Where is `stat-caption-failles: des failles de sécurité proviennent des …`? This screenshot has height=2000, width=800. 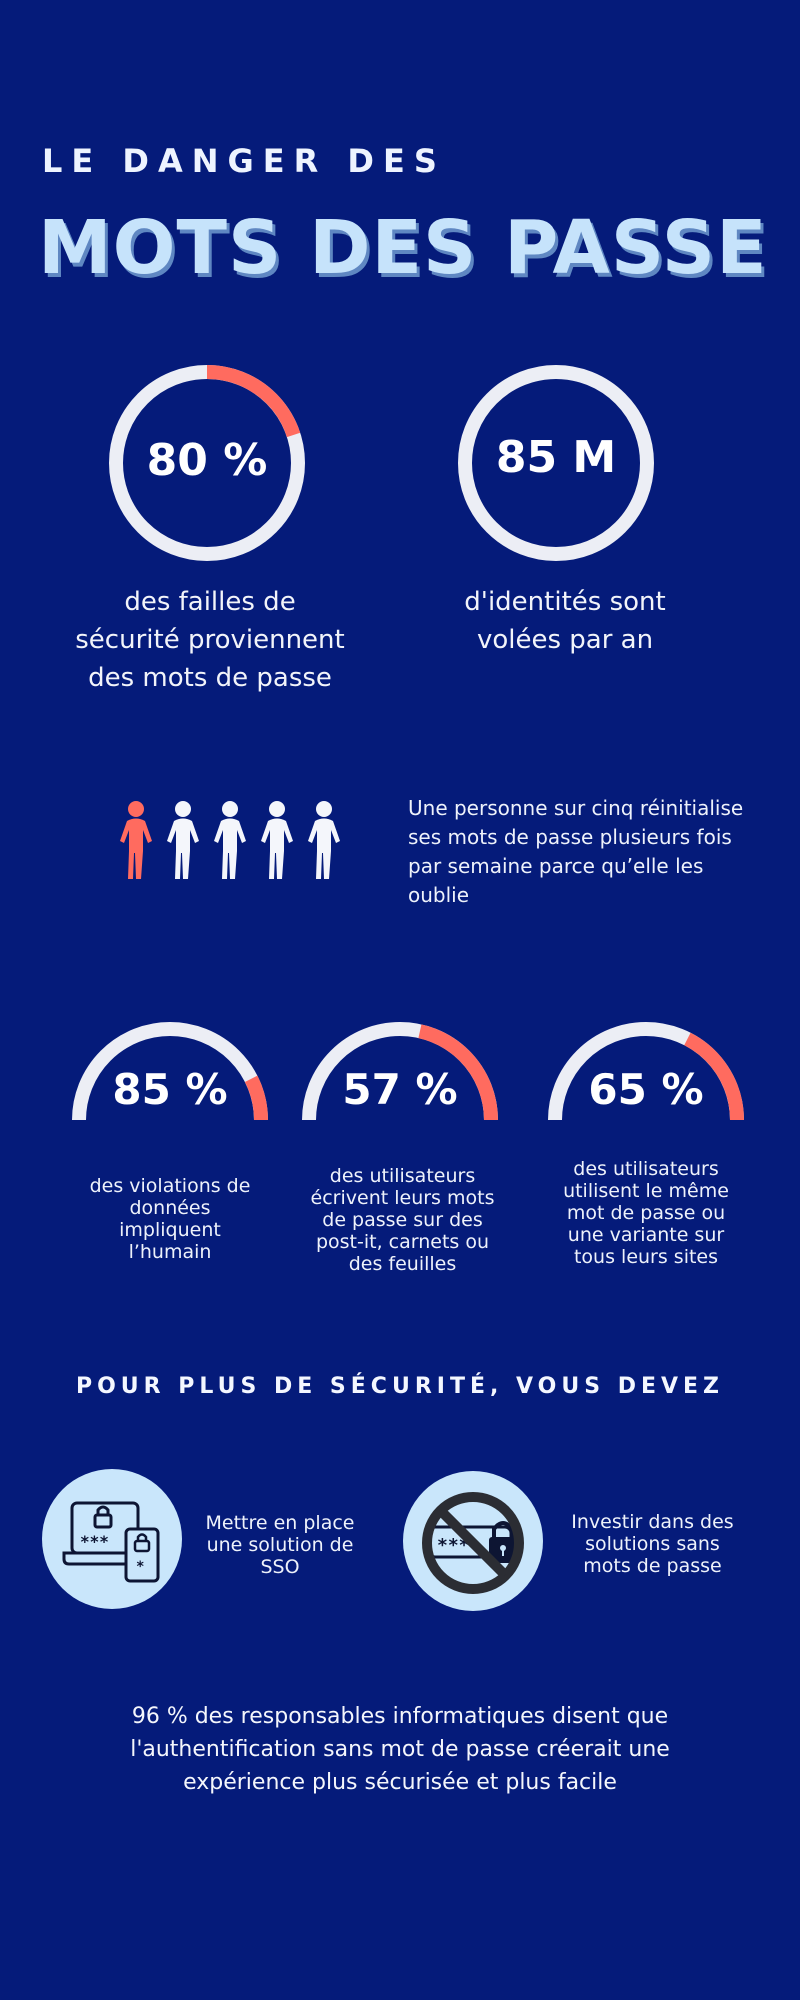
stat-caption-failles: des failles de sécurité proviennent des … is located at coordinates (210, 640).